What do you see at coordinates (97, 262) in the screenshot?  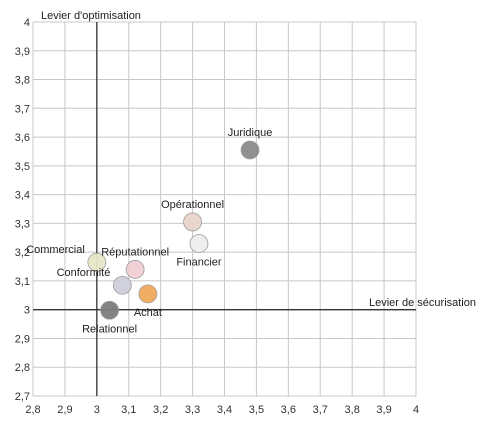 I see `data-point-commercial` at bounding box center [97, 262].